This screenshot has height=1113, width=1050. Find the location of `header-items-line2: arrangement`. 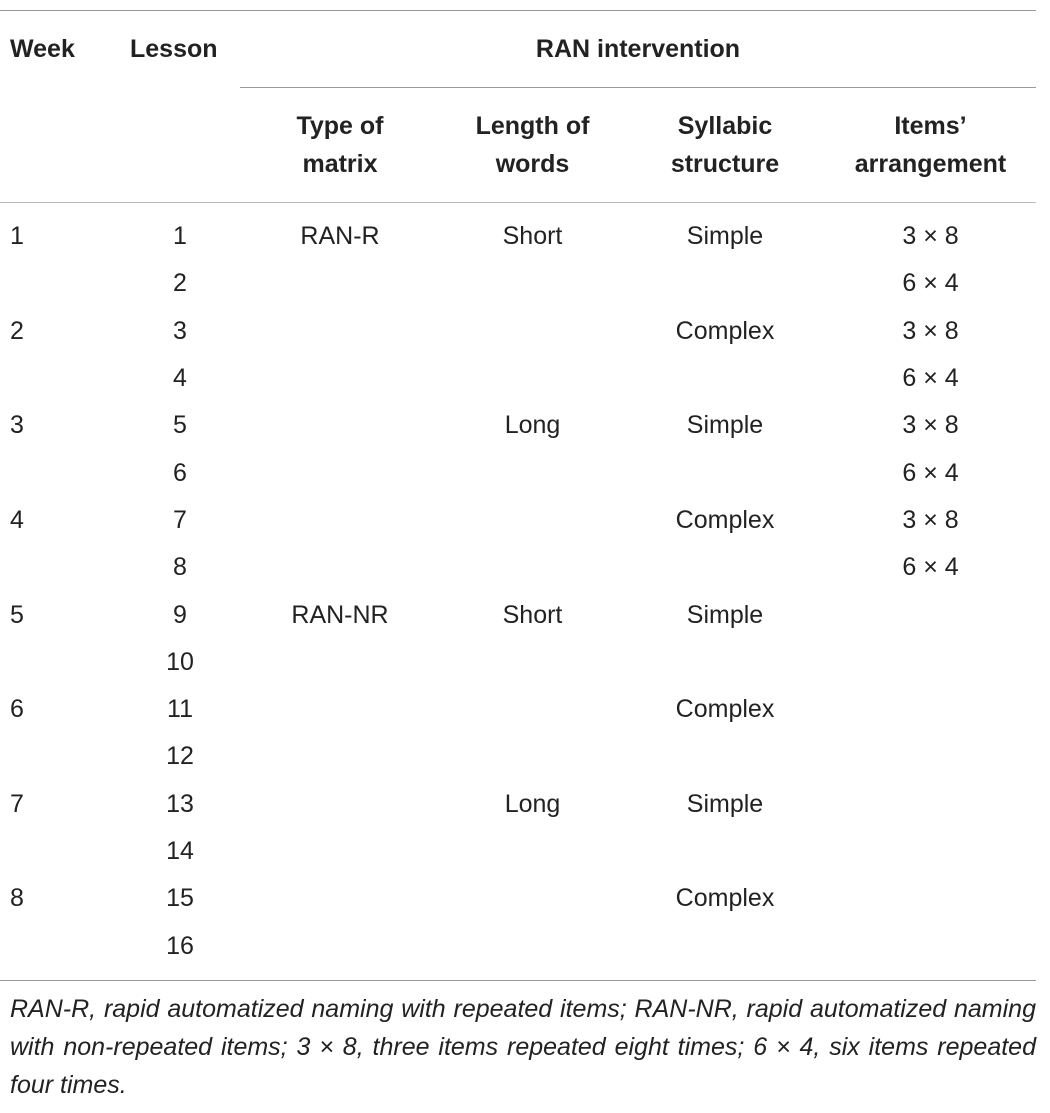

header-items-line2: arrangement is located at coordinates (930, 164).